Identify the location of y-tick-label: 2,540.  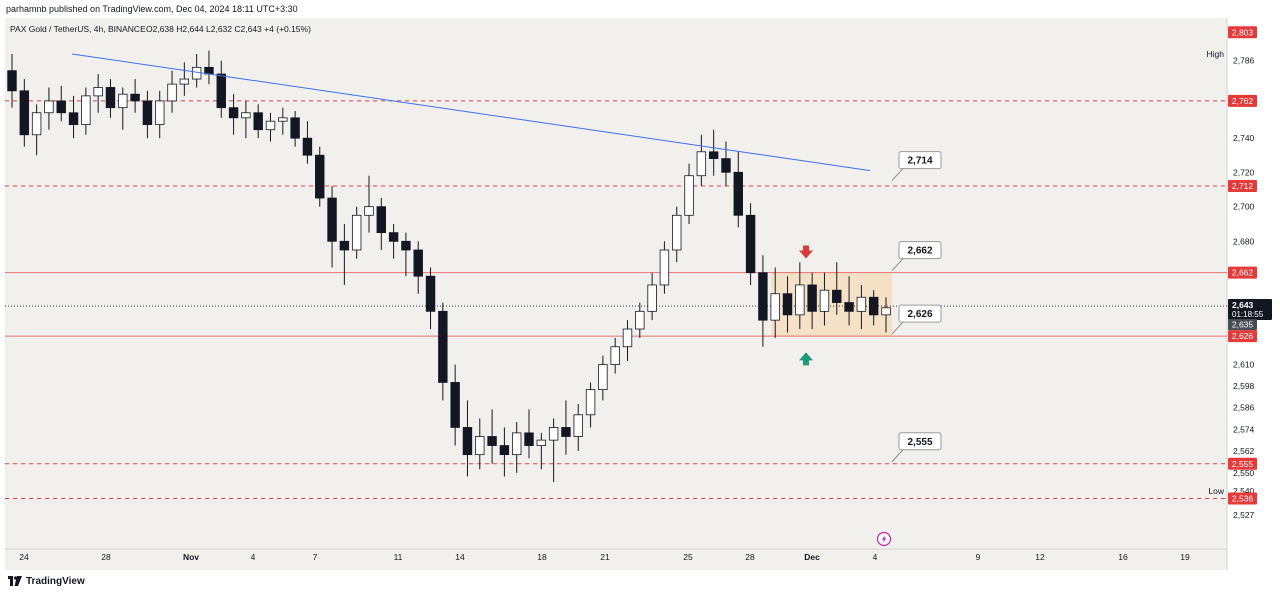
(1244, 491).